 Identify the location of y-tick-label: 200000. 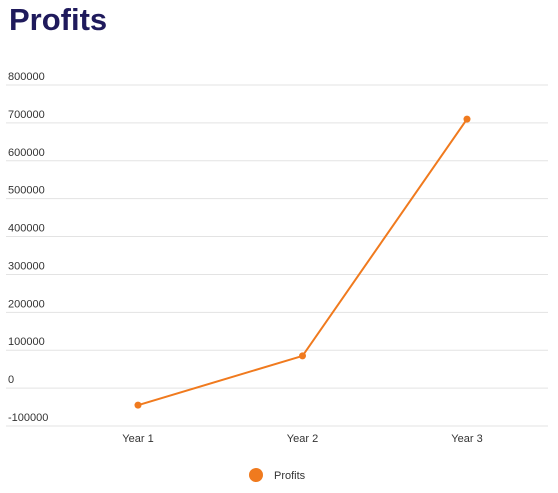
(26, 304).